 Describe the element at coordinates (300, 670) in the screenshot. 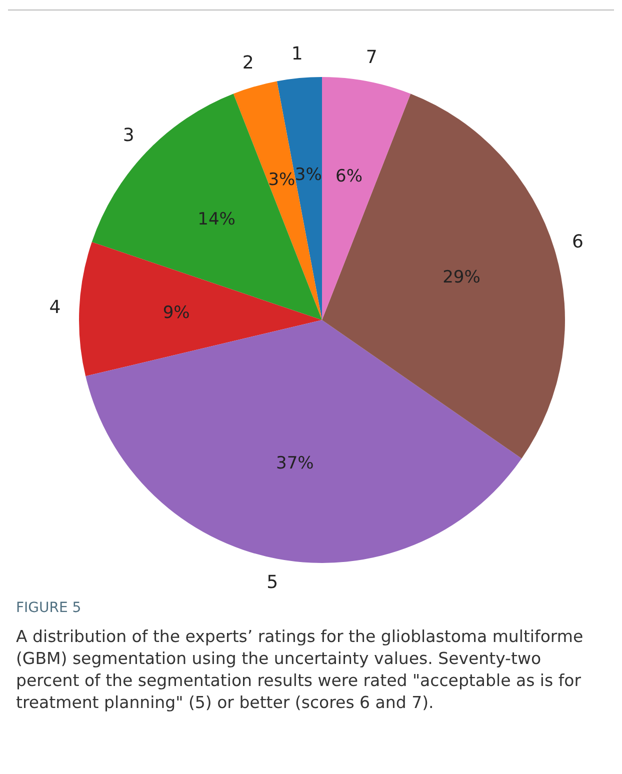

I see `text: A distribution of the experts’ ratings for the glioblastoma multiforme (GBM) segmentation using the uncertainty values. Seventy-two percent of the segmentation results were rated "acceptable as is for treatment planning" (5) or better (scores 6 and 7).` at that location.